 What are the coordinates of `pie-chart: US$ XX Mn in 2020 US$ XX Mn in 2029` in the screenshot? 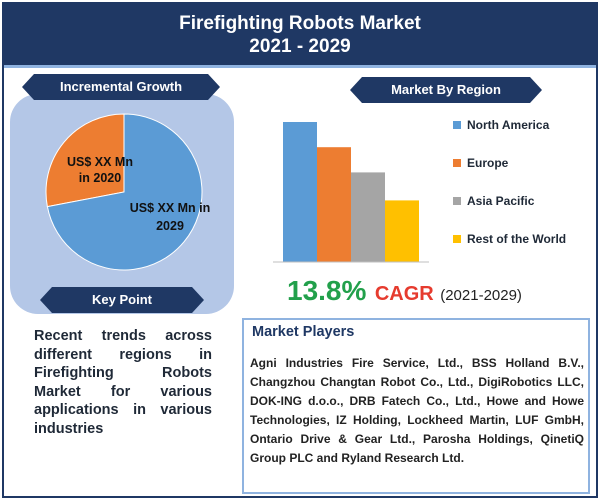 It's located at (128, 192).